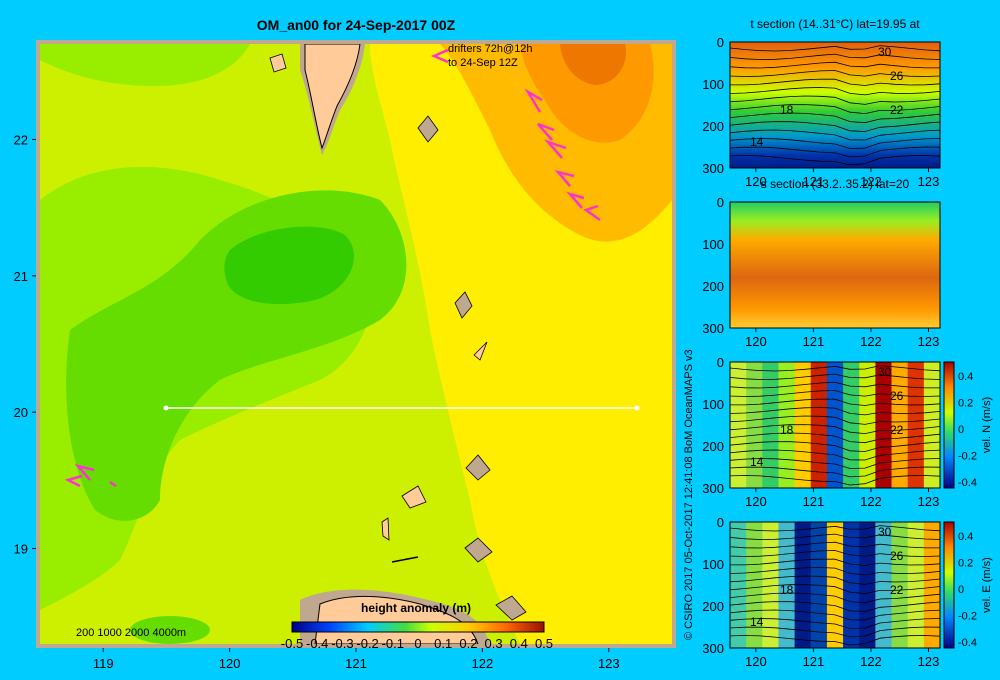 The width and height of the screenshot is (1000, 680). I want to click on panel-title: s section (33.2..35.2) lat=20, so click(835, 184).